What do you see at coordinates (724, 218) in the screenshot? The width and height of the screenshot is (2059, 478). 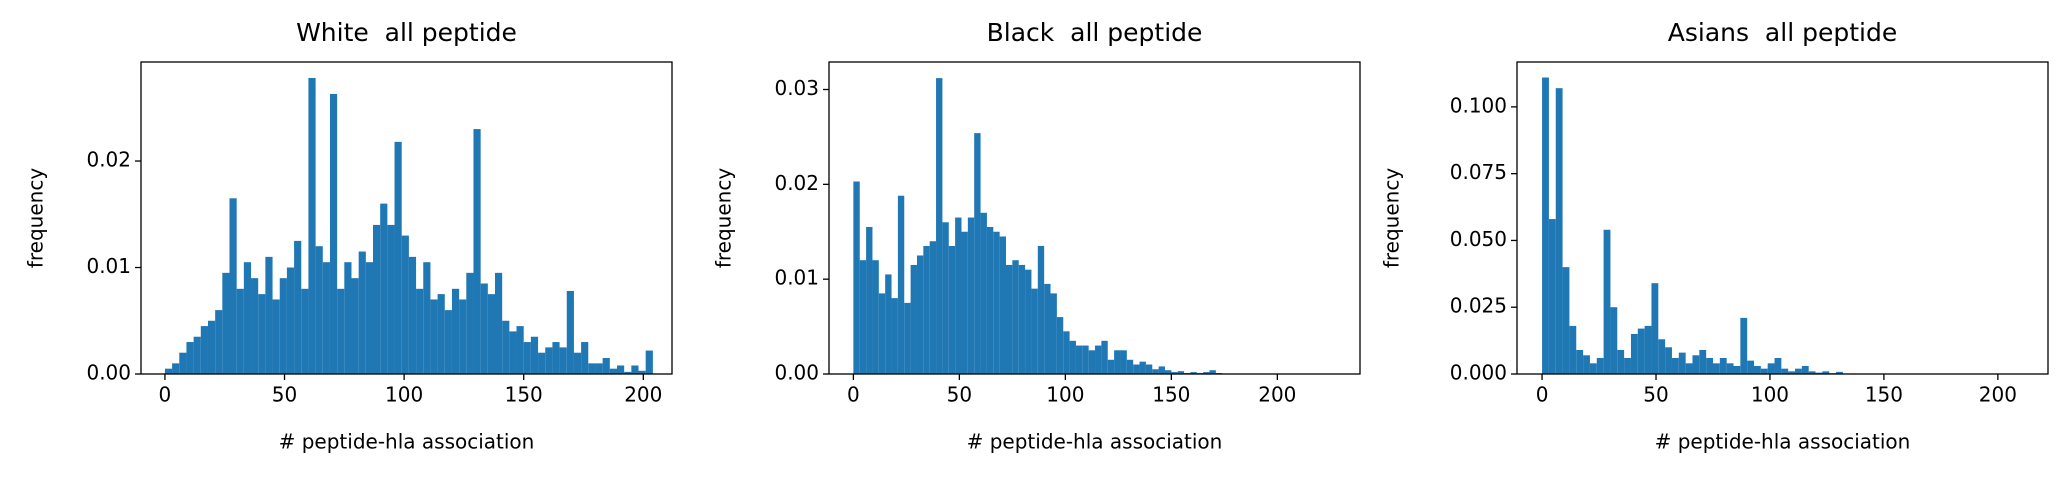 I see `y-axis-label: frequency` at bounding box center [724, 218].